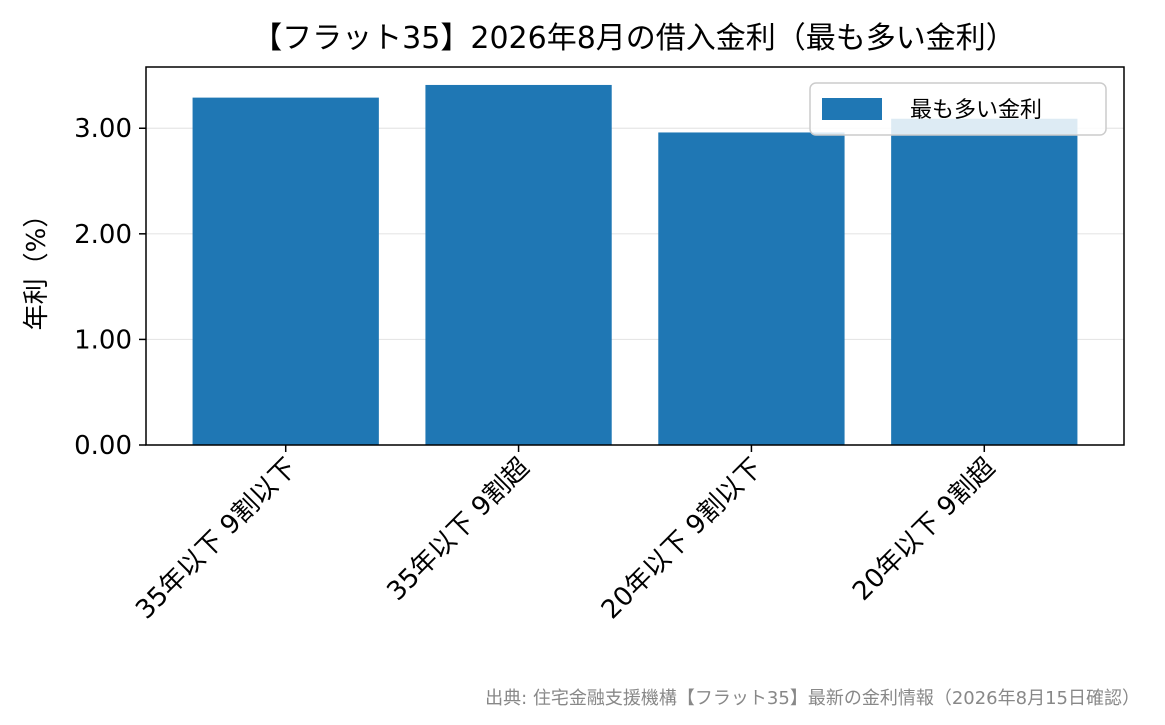 Image resolution: width=1165 pixels, height=725 pixels. I want to click on chart-title: 【フラット35】2026年8月の借入金利（最も多い金利）, so click(634, 38).